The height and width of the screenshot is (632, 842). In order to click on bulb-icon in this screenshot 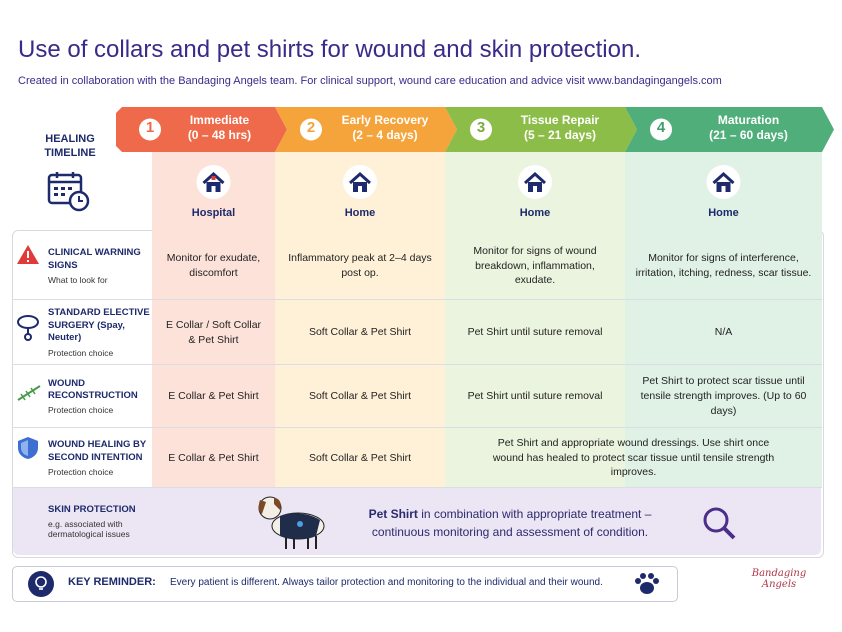, I will do `click(41, 584)`.